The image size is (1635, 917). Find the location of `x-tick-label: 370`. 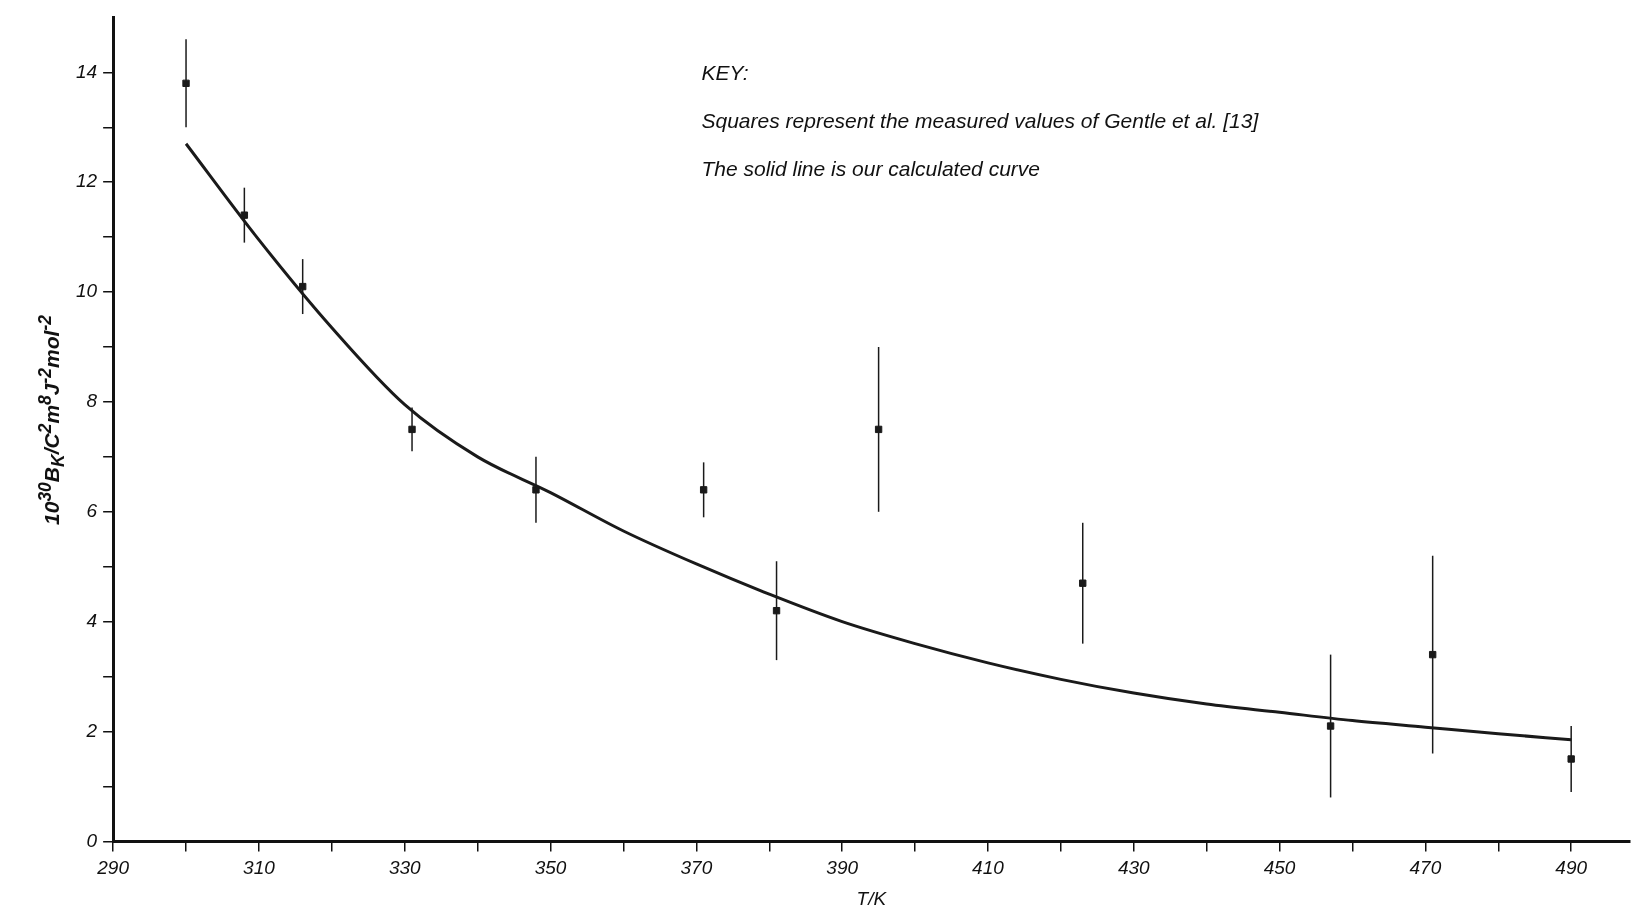

x-tick-label: 370 is located at coordinates (696, 868).